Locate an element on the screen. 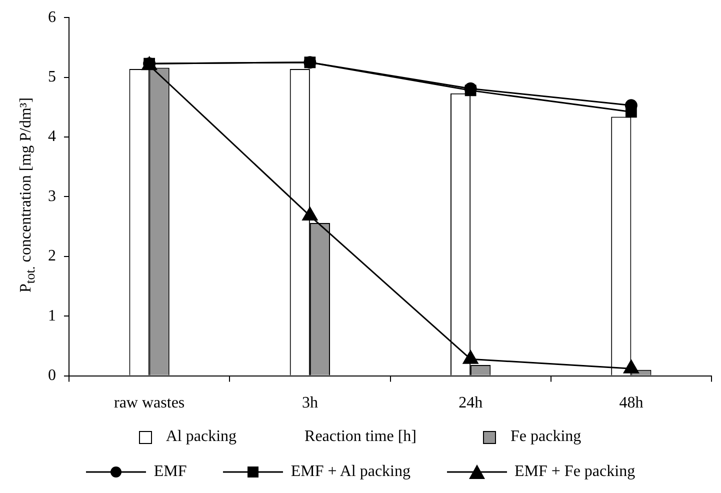  legend-label: Al packing is located at coordinates (201, 437).